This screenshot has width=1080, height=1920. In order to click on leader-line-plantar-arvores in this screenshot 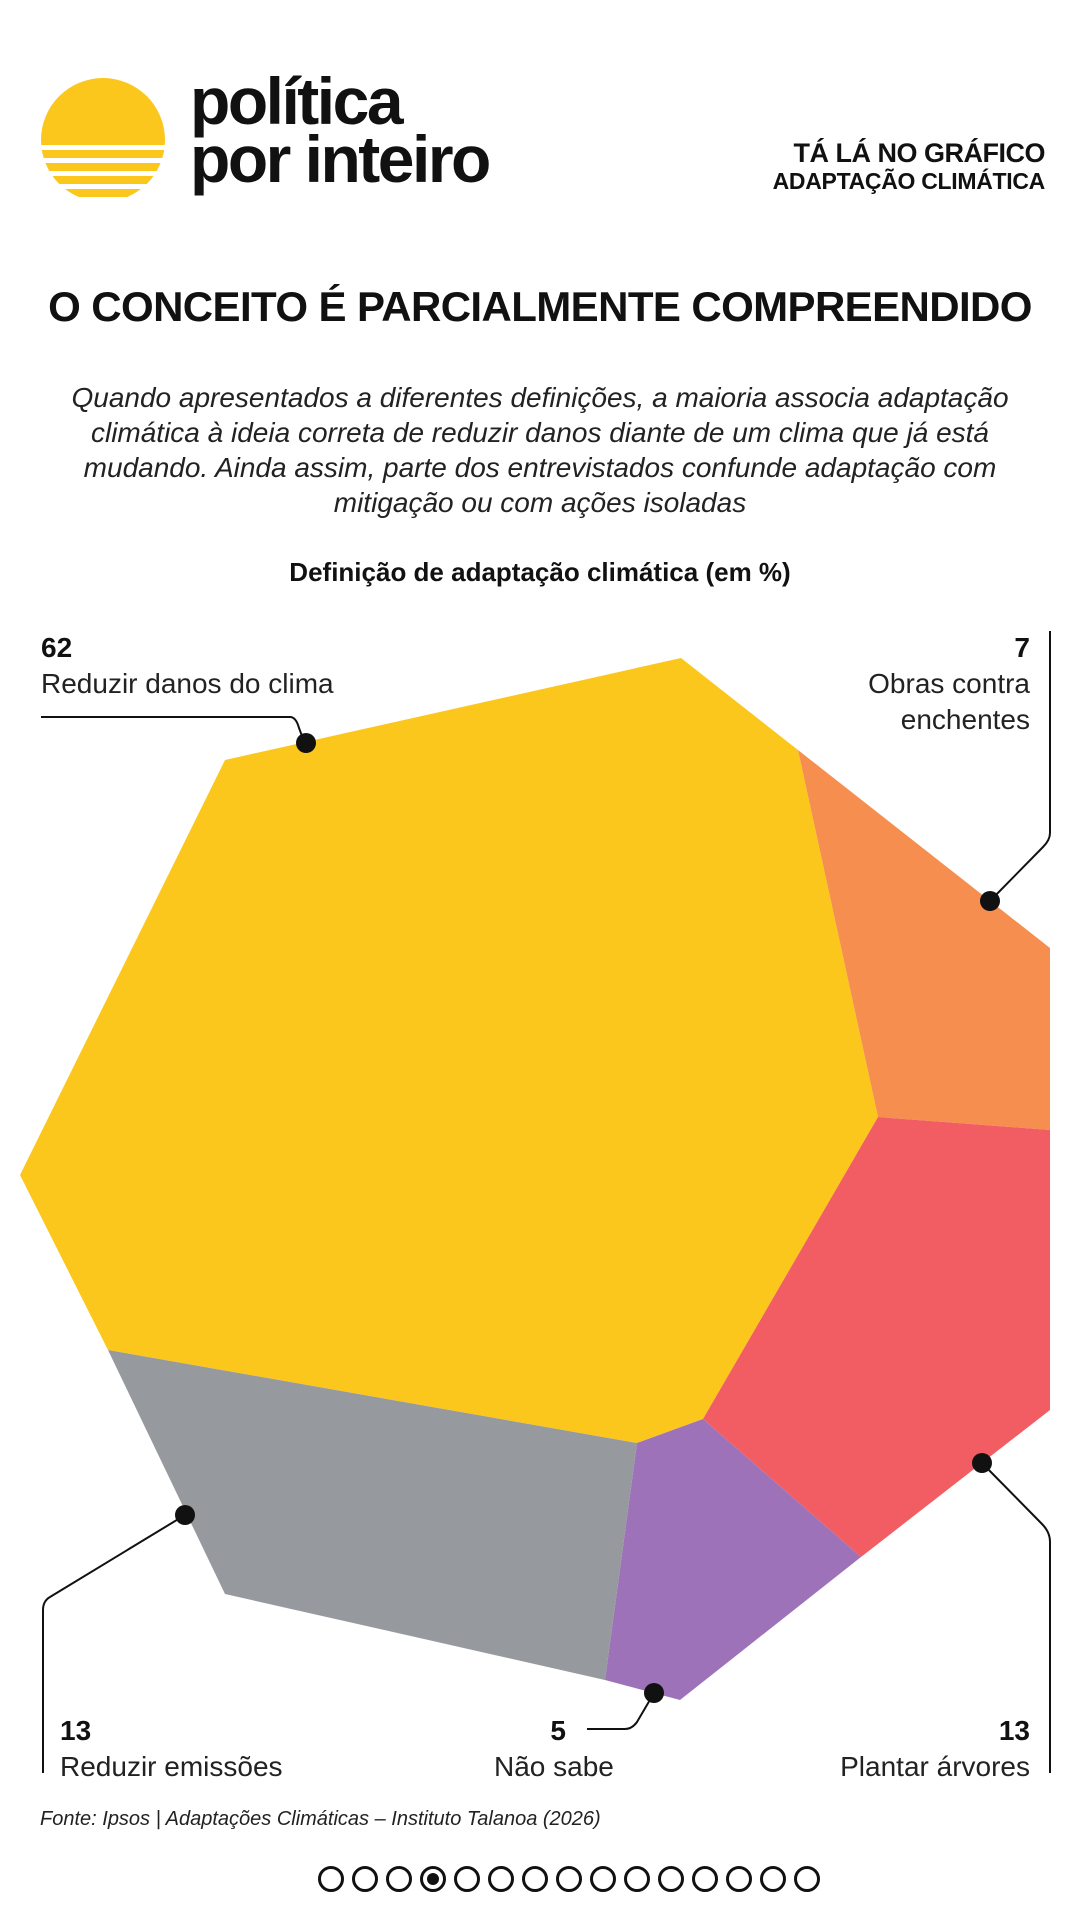, I will do `click(1016, 1617)`.